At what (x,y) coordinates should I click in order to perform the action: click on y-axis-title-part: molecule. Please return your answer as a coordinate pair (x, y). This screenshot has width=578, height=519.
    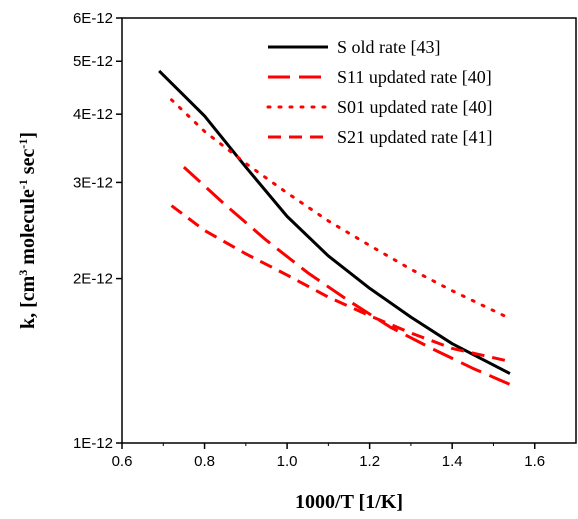
    Looking at the image, I should click on (28, 229).